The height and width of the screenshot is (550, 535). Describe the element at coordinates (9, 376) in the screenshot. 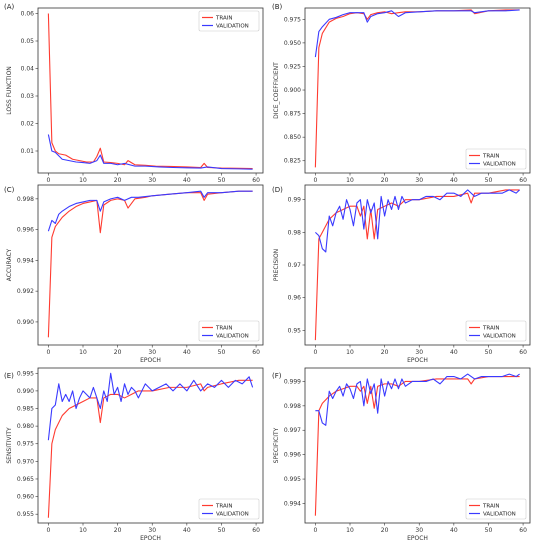

I see `panel-label: (E)` at that location.